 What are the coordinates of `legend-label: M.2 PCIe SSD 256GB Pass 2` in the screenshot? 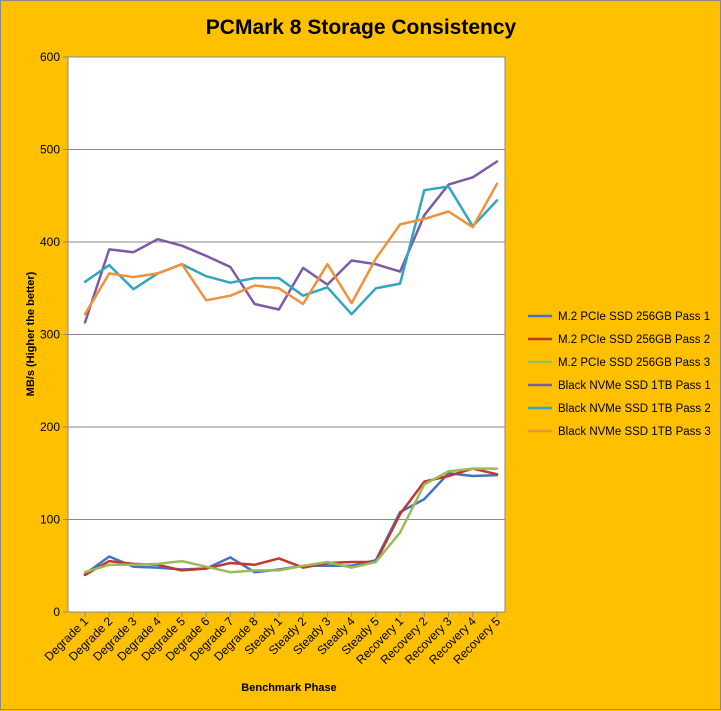 It's located at (634, 340).